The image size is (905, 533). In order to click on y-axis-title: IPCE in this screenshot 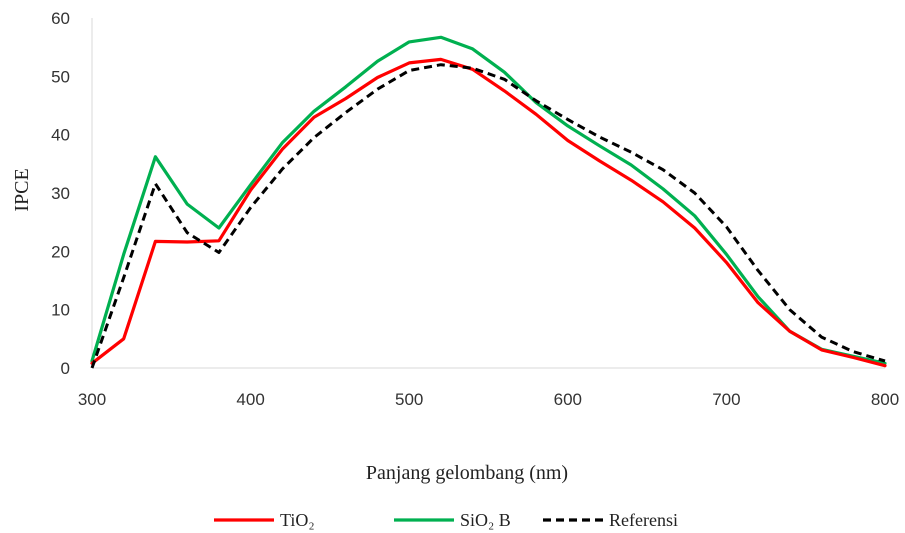, I will do `click(22, 189)`.